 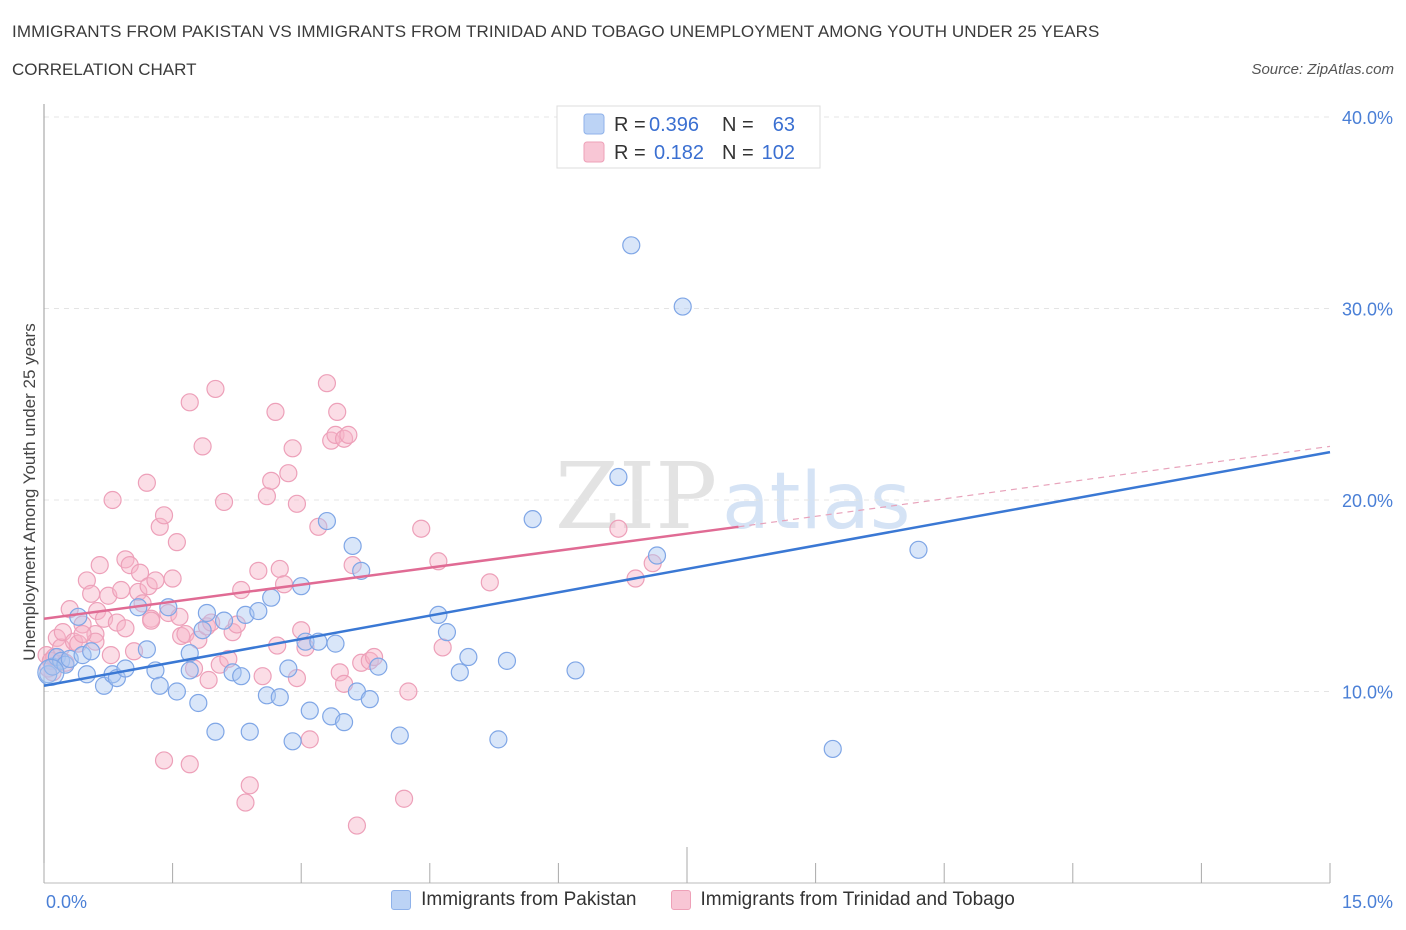 What do you see at coordinates (104, 69) in the screenshot?
I see `chart-subtitle: CORRELATION CHART` at bounding box center [104, 69].